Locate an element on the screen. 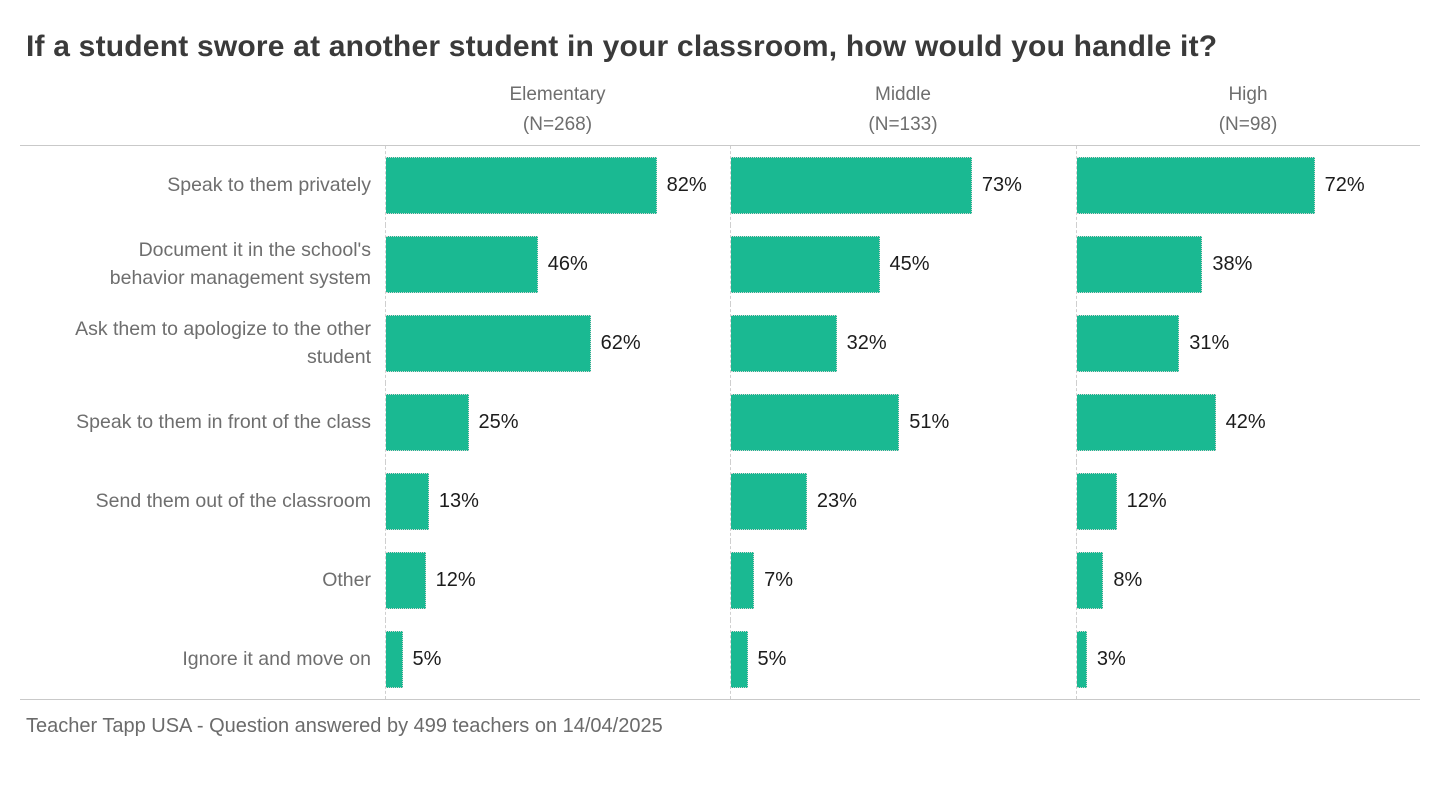  bar-value-label: 82% is located at coordinates (686, 185).